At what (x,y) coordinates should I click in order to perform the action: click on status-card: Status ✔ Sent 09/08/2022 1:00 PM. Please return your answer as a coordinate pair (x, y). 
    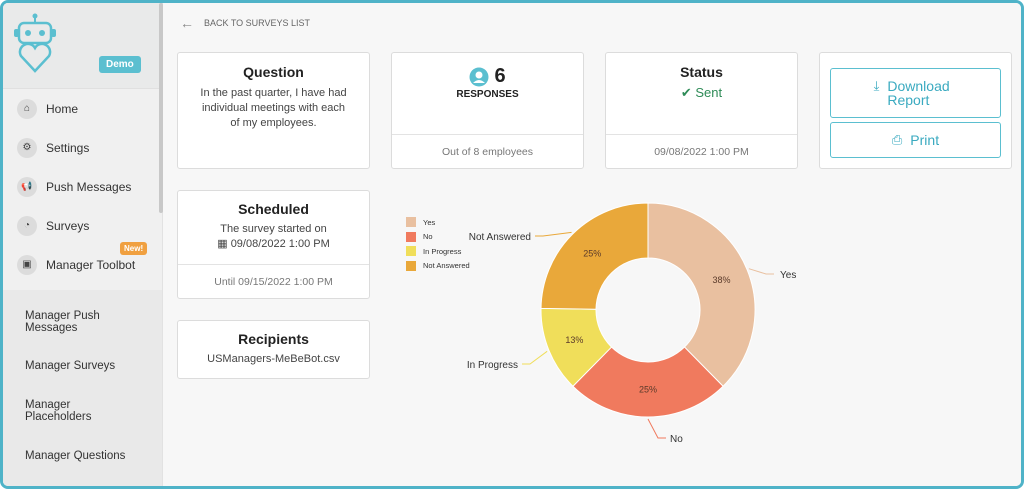
    Looking at the image, I should click on (701, 110).